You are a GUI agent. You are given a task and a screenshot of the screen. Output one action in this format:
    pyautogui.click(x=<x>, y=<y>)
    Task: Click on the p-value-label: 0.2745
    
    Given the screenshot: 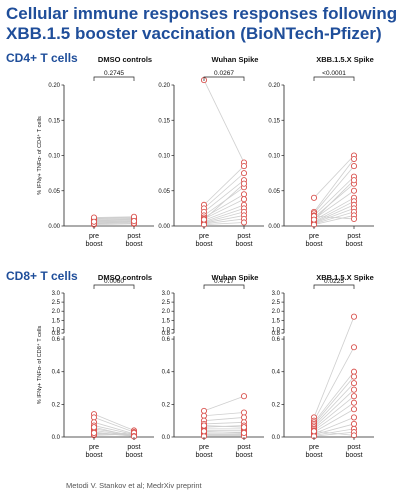 What is the action you would take?
    pyautogui.click(x=114, y=73)
    